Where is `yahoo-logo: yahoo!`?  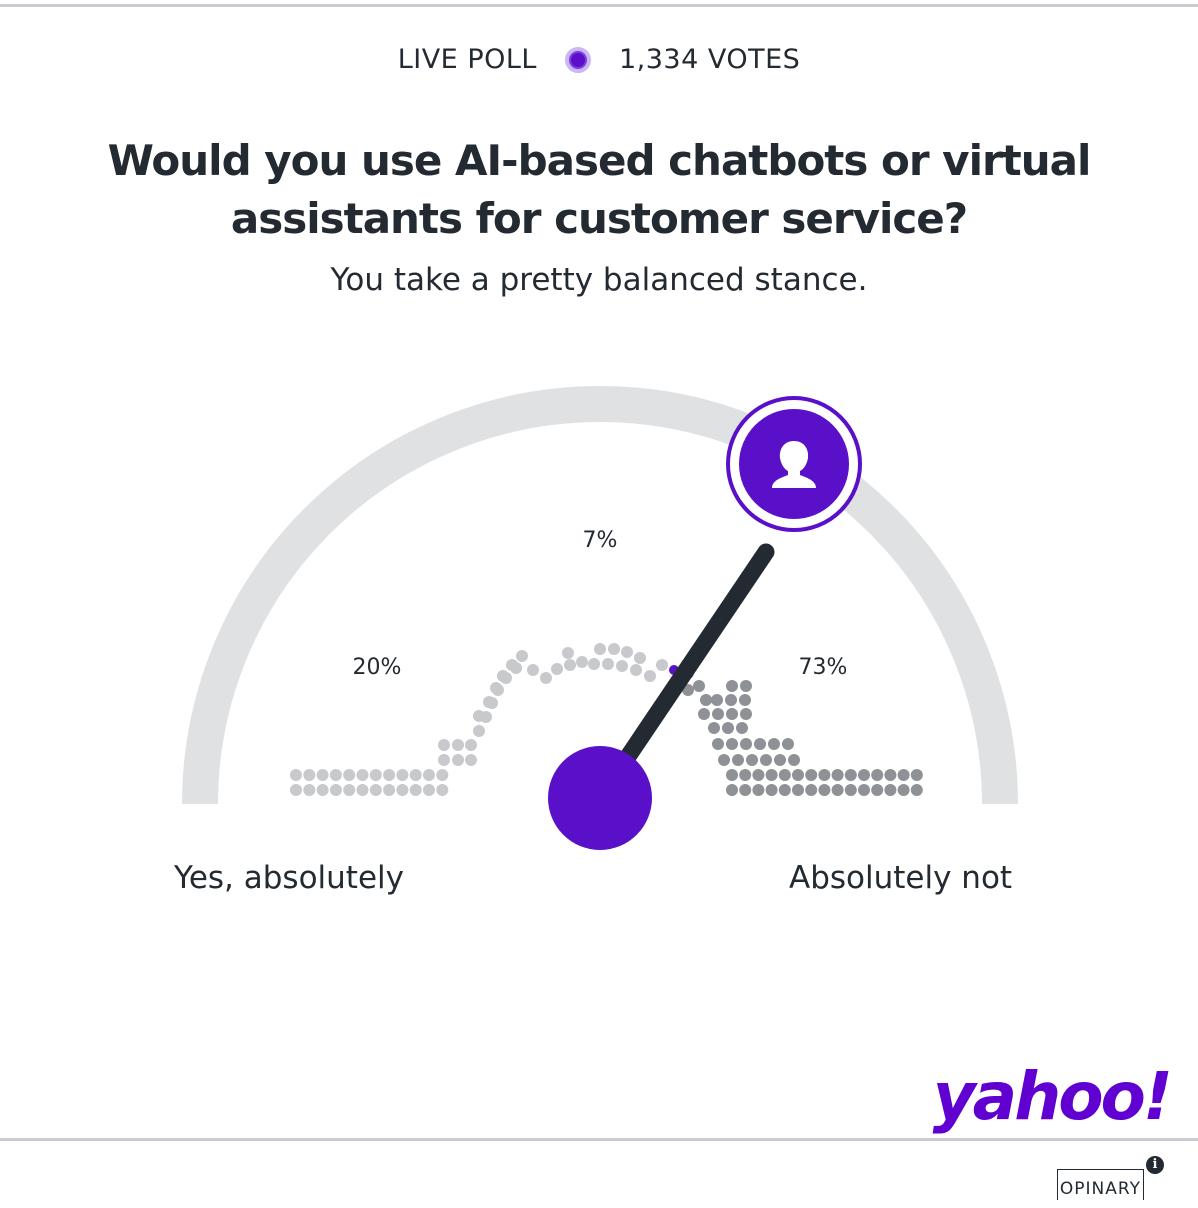 yahoo-logo: yahoo! is located at coordinates (1052, 1096).